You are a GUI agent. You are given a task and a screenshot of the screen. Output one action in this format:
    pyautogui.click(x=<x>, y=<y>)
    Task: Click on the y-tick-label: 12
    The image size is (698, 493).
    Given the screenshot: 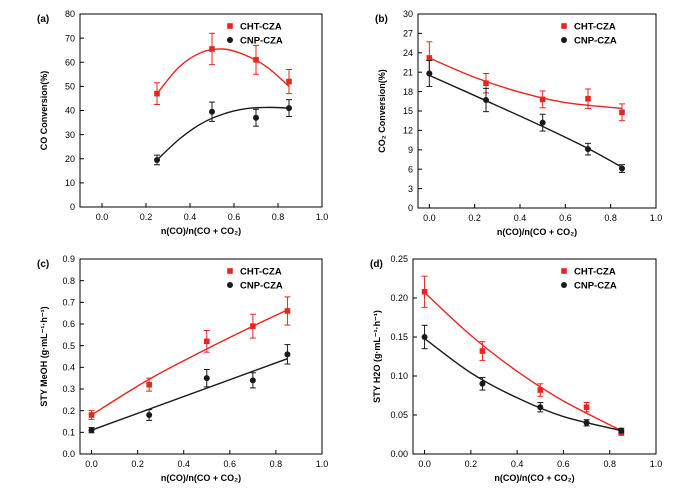 What is the action you would take?
    pyautogui.click(x=408, y=131)
    